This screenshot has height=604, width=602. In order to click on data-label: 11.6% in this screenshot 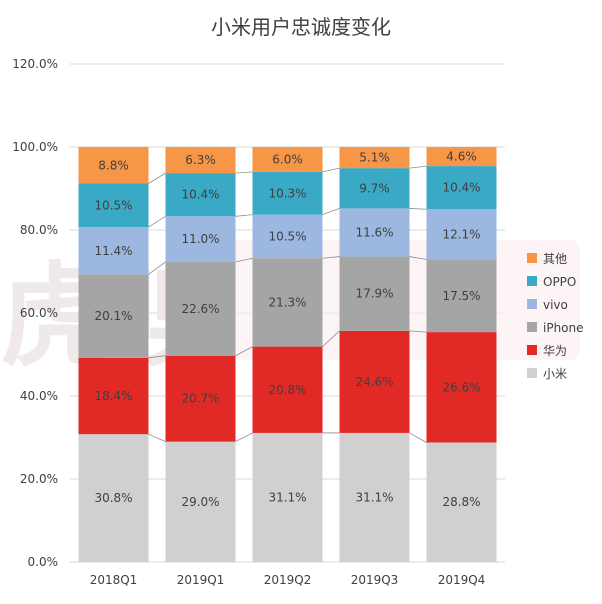, I will do `click(374, 232)`.